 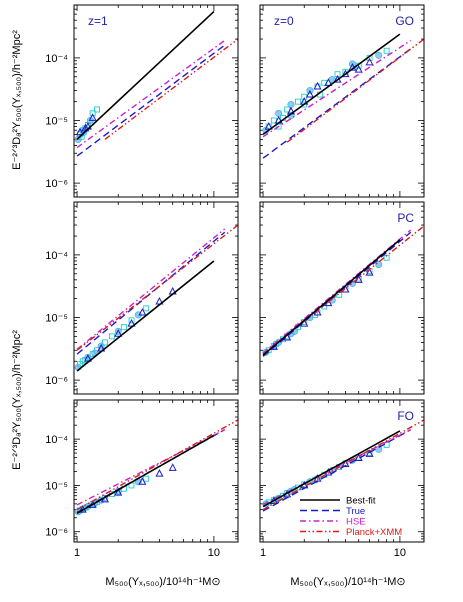 I want to click on panel-middle-left: 10⁻⁶ 10⁻⁵ 10⁻⁴, so click(x=142, y=298).